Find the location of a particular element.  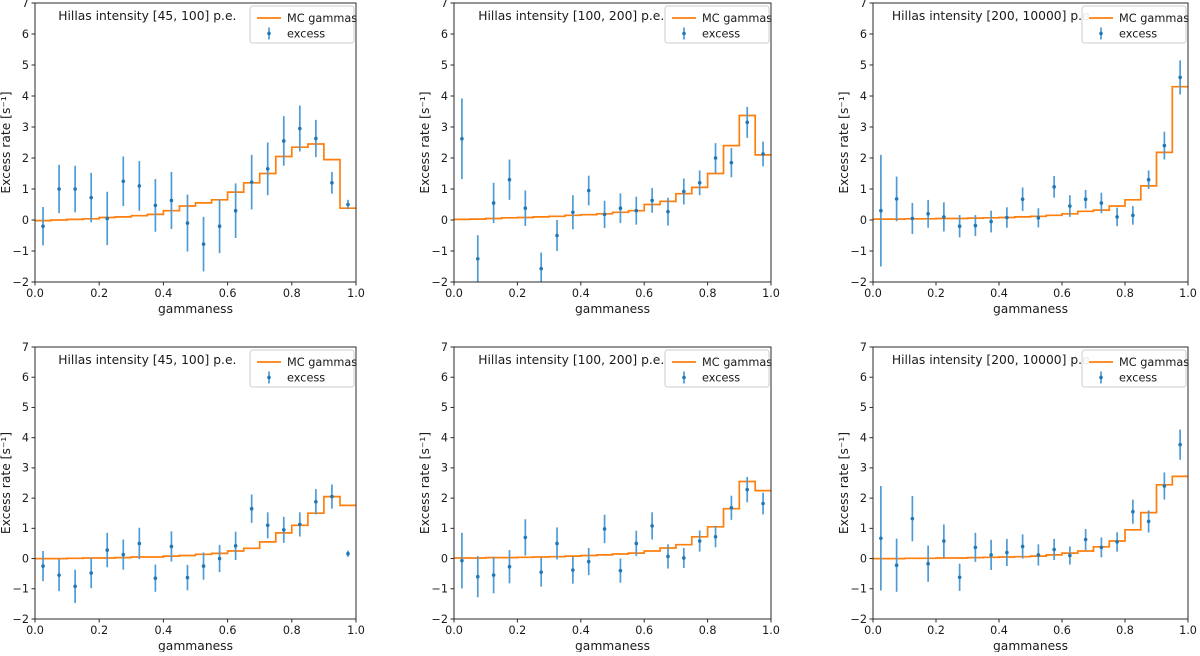

excess-errorbar-series is located at coordinates (612, 190).